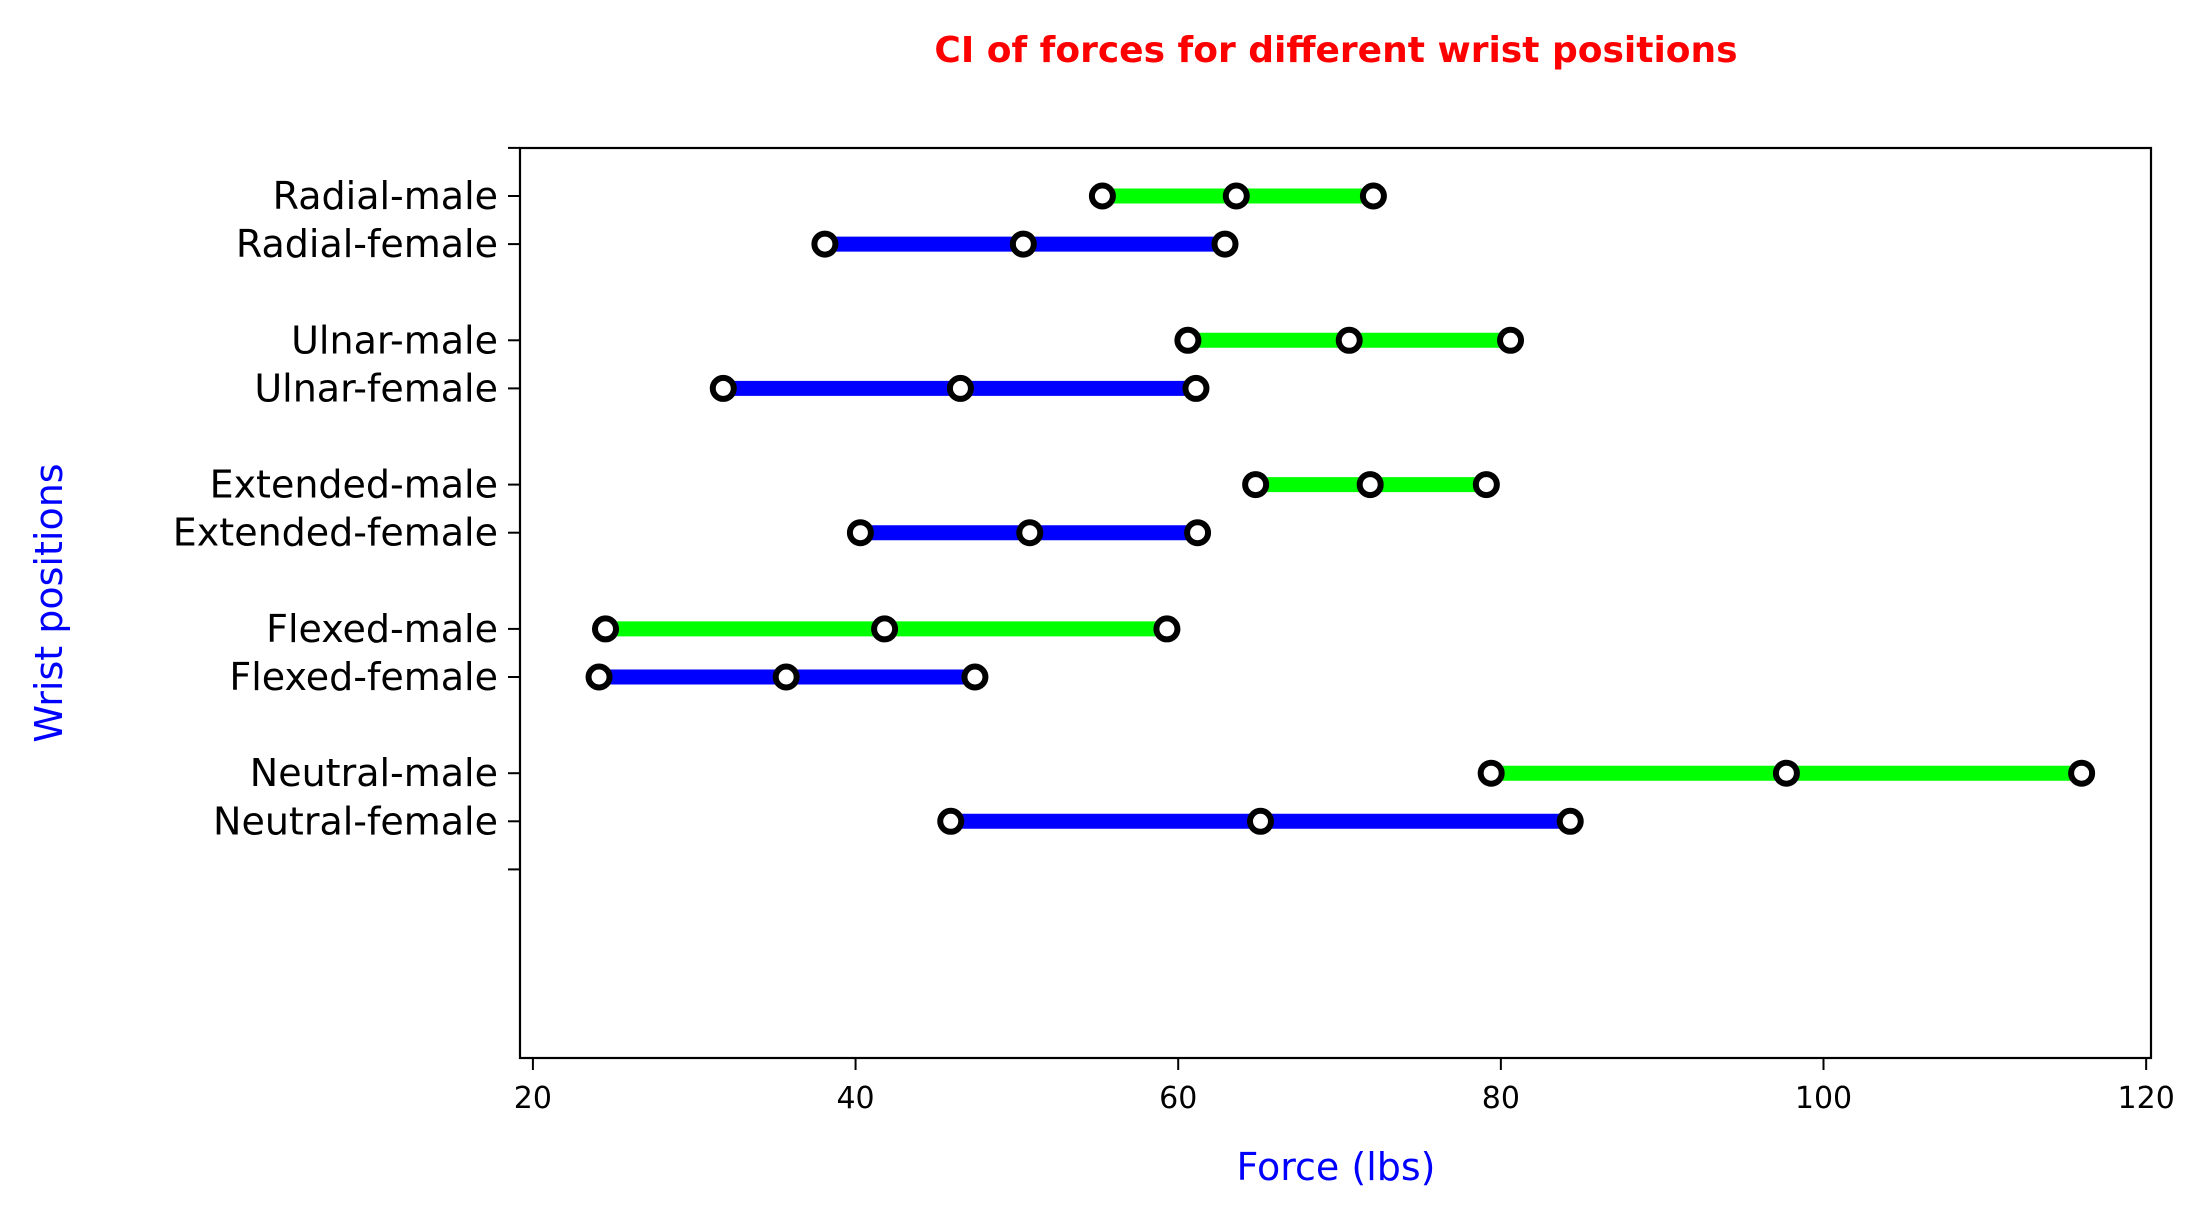  Describe the element at coordinates (1349, 340) in the screenshot. I see `ci-point-ulnar-male-mean` at that location.